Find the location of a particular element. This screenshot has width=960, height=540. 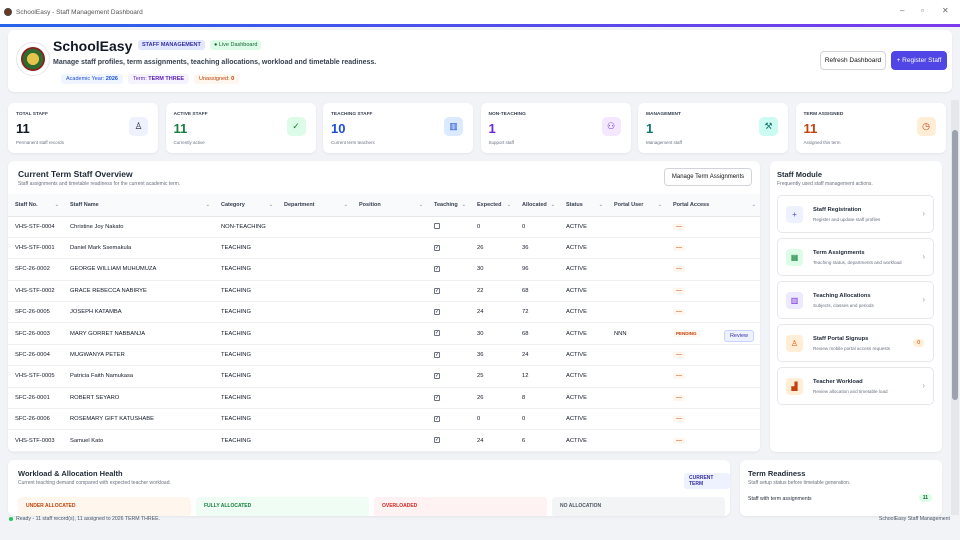

expected-periods: 25 is located at coordinates (492, 376).